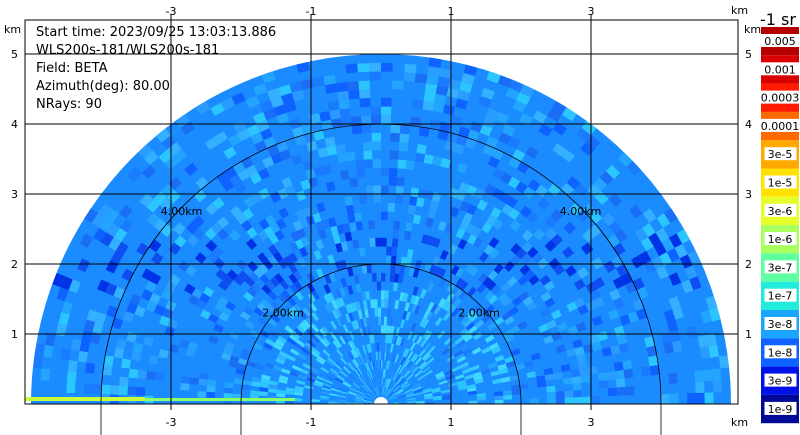 The height and width of the screenshot is (435, 800). Describe the element at coordinates (451, 422) in the screenshot. I see `x-tick-label-bottom: 1` at that location.